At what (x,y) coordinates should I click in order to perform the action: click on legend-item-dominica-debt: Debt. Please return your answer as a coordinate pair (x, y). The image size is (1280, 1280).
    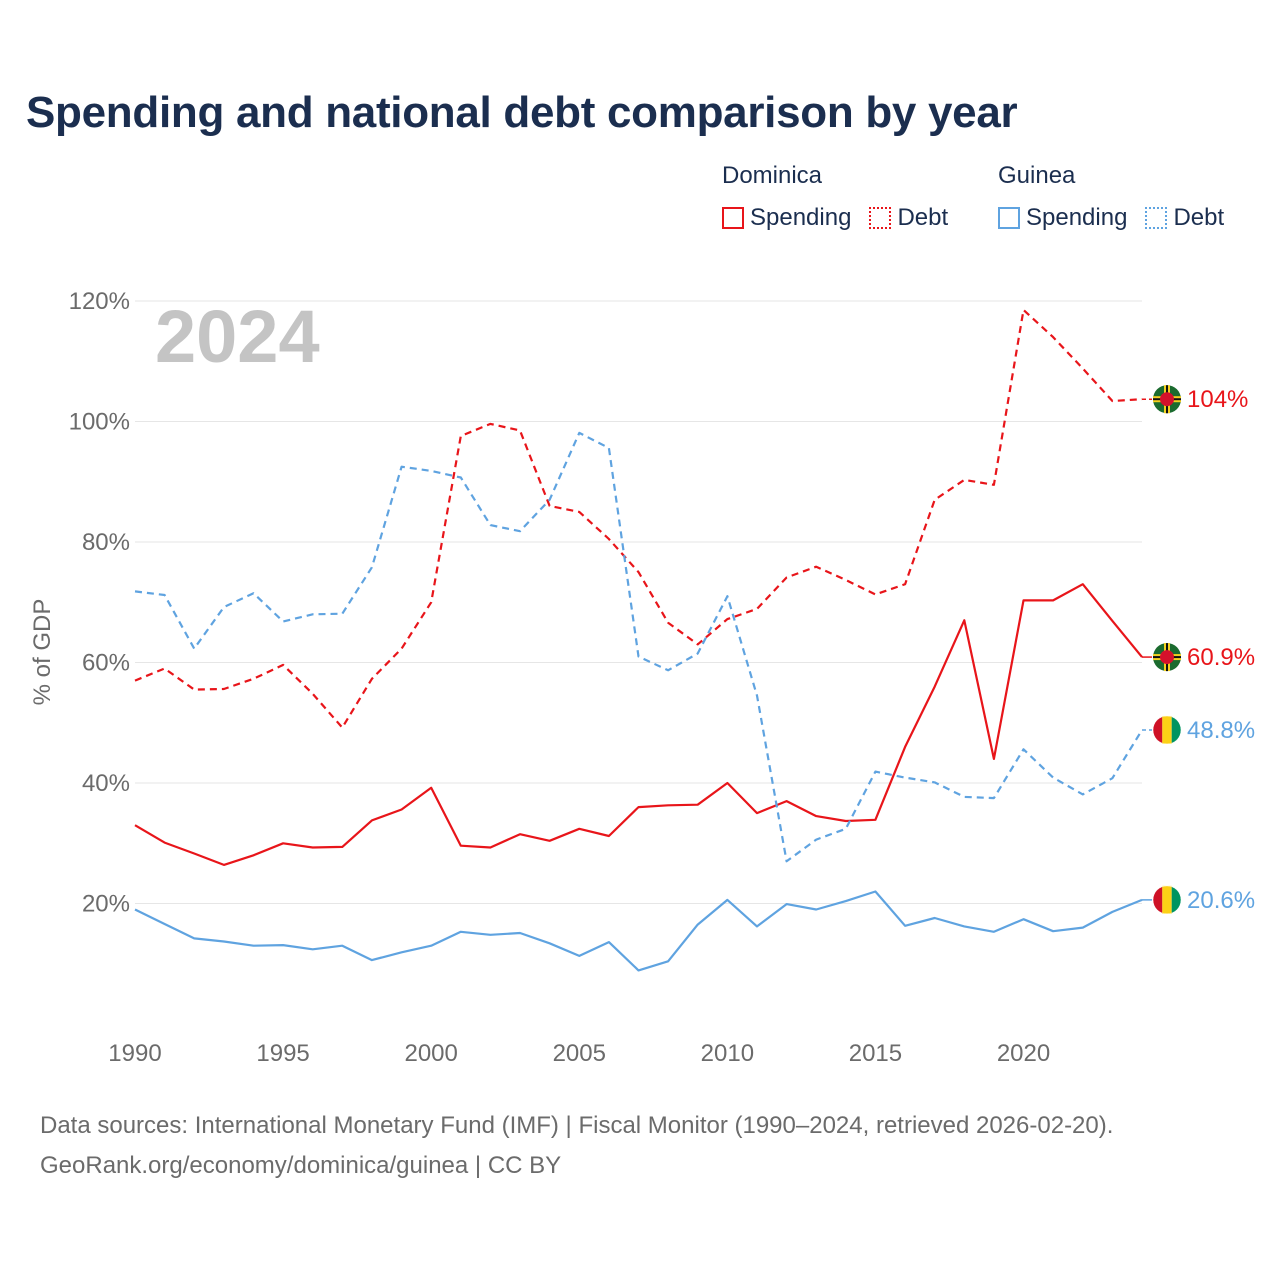
    Looking at the image, I should click on (908, 218).